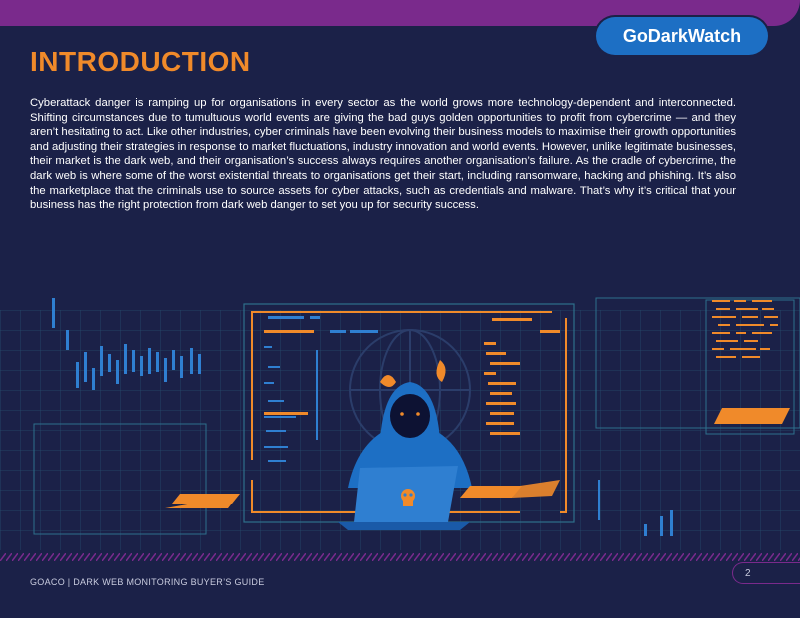 Image resolution: width=800 pixels, height=618 pixels. I want to click on code-lines-icon, so click(321, 389).